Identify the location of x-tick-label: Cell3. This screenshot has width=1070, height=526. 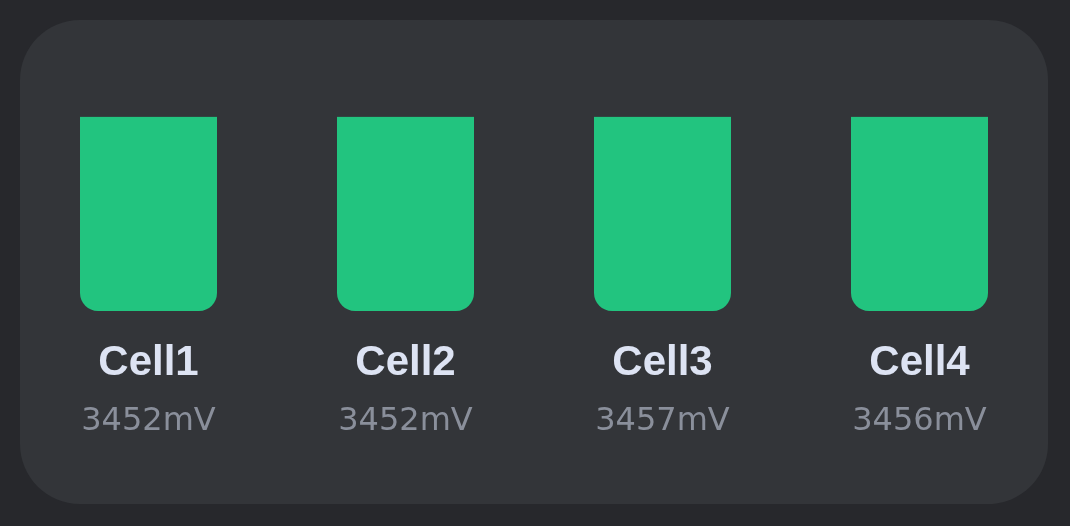
(662, 360).